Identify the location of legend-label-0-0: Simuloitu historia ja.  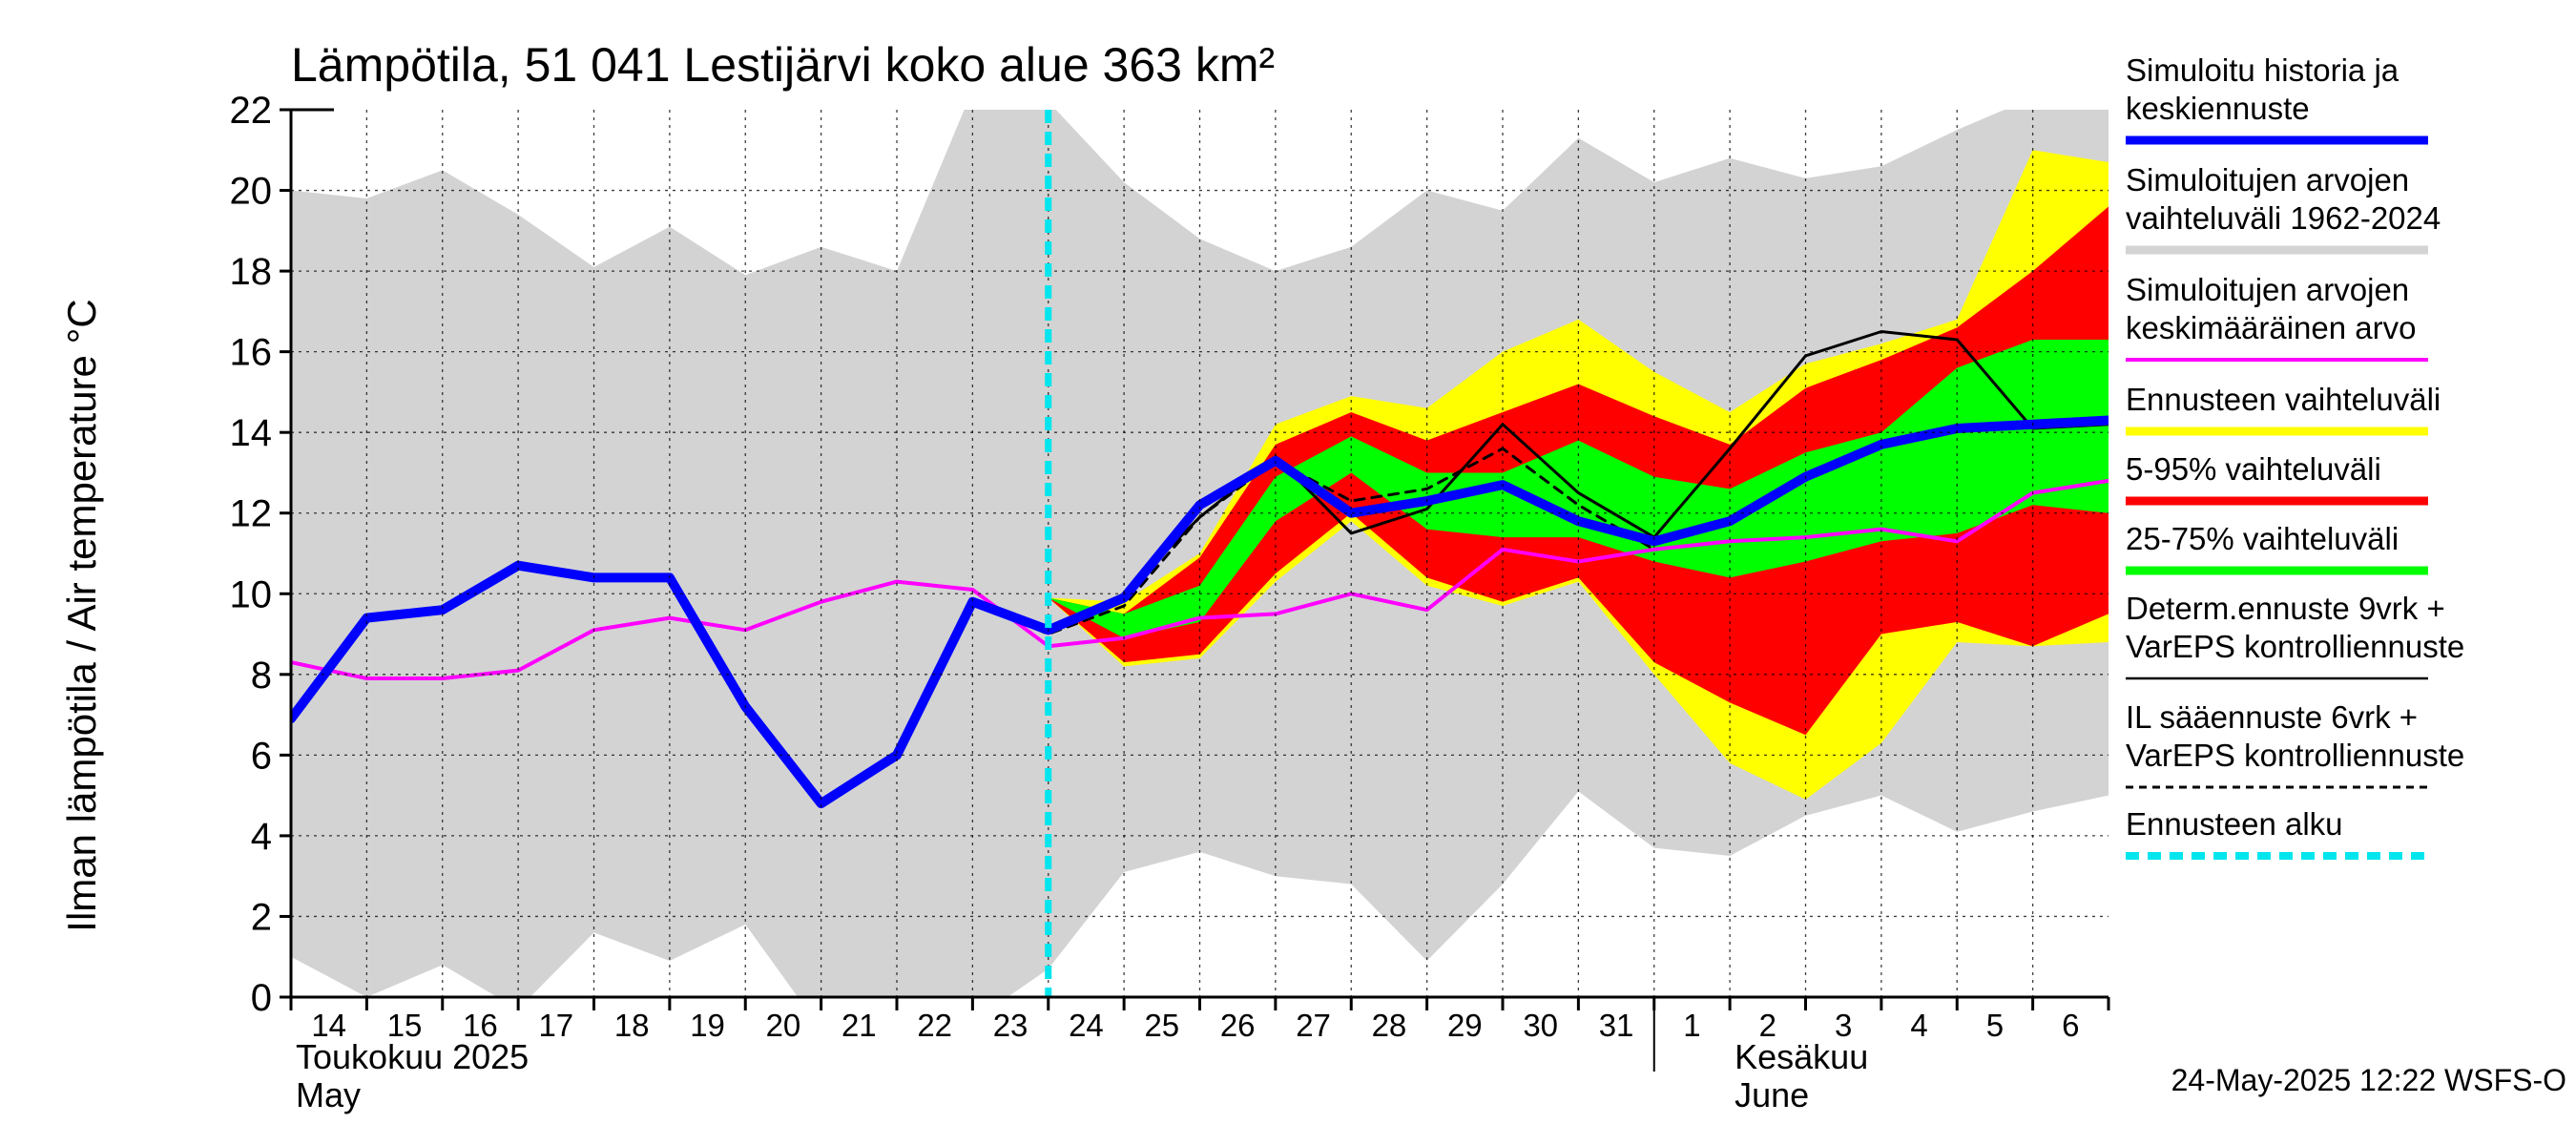
(2262, 70).